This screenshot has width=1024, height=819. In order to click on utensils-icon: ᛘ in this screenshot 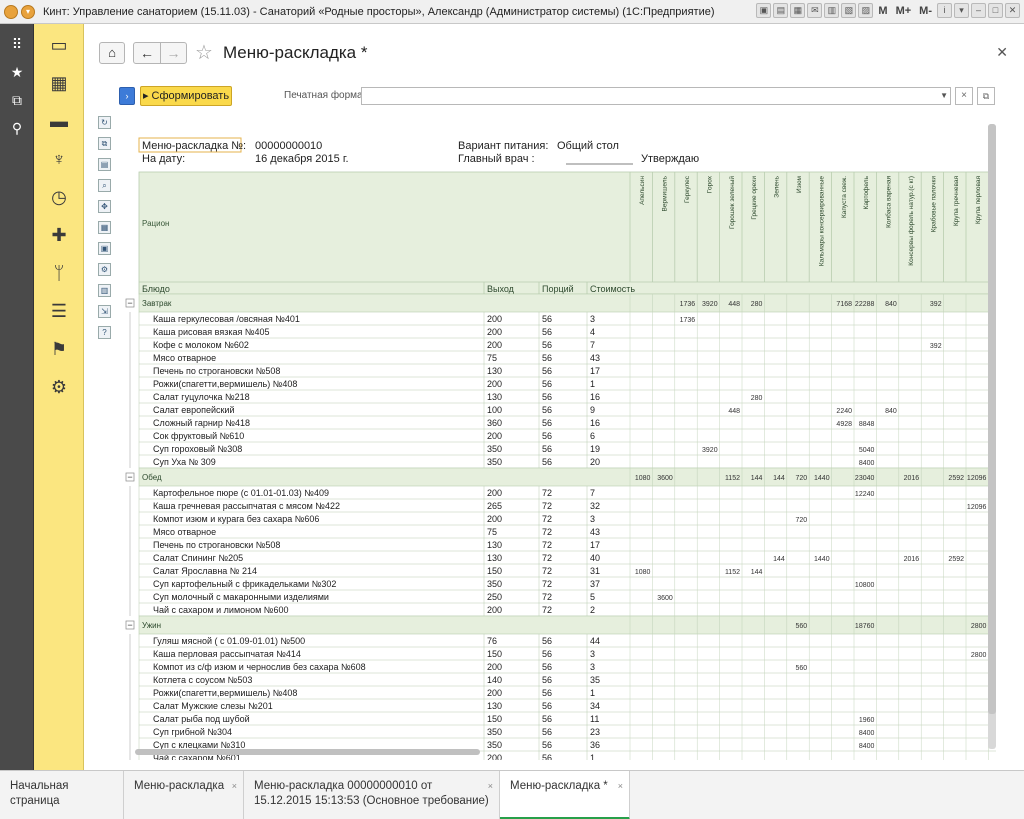, I will do `click(59, 273)`.